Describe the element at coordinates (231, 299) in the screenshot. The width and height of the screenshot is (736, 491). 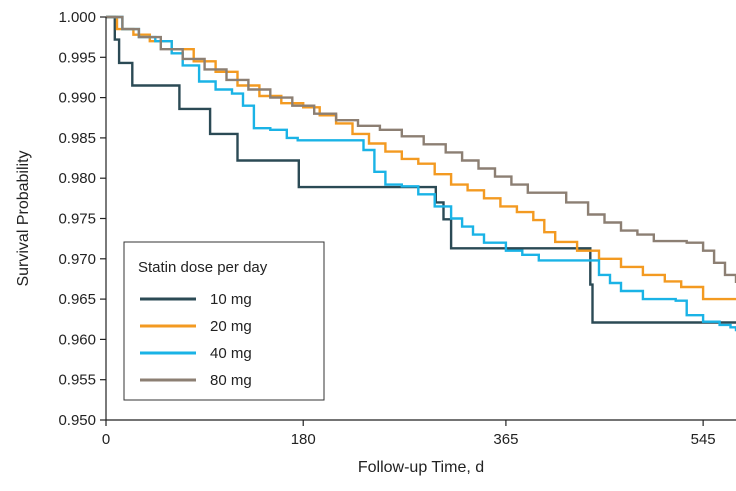
I see `legend-label: 10 mg` at that location.